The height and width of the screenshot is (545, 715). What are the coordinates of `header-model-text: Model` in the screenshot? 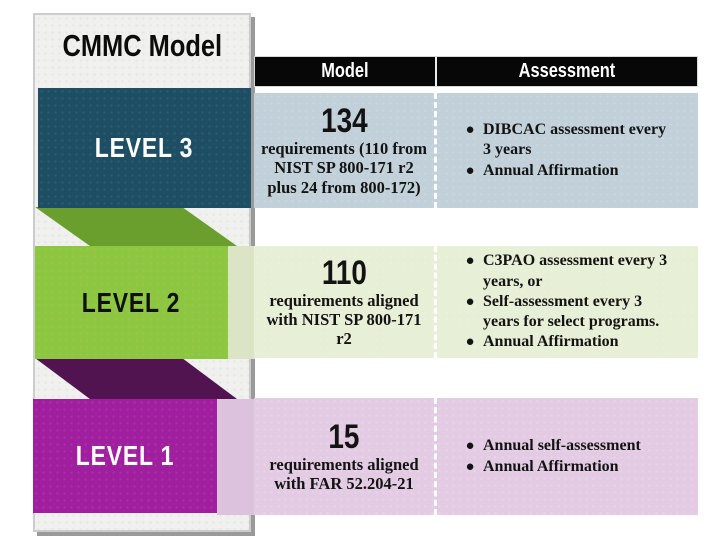 It's located at (345, 71).